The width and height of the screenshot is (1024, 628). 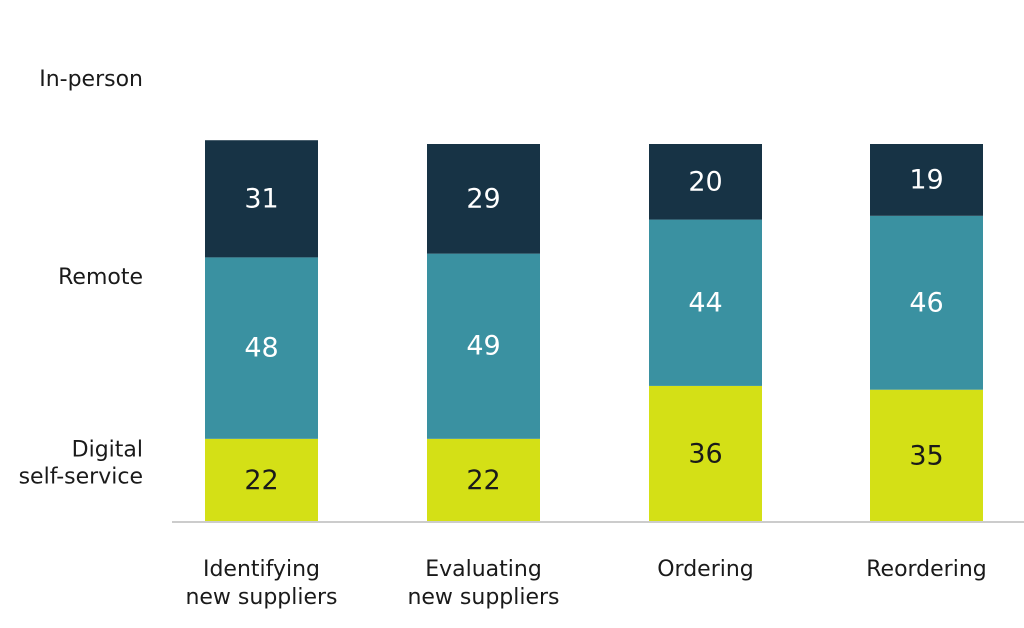 I want to click on data-label: 48, so click(x=261, y=348).